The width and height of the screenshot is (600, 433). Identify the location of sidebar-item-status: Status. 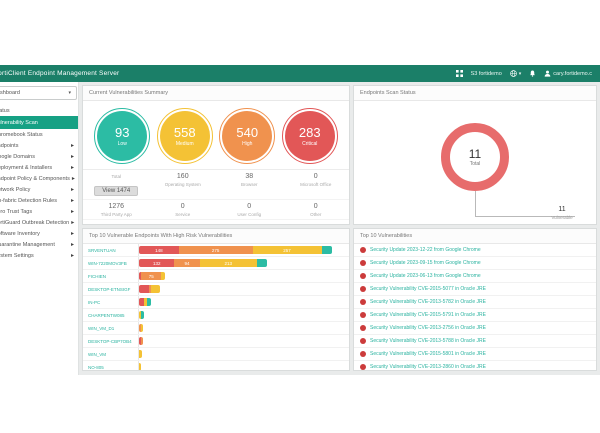
(39, 110).